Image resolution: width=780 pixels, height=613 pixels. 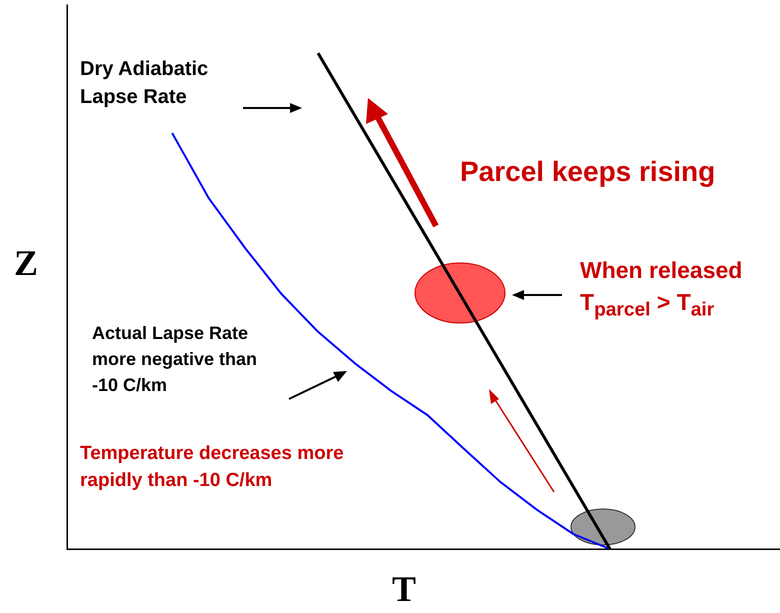 What do you see at coordinates (175, 359) in the screenshot?
I see `annotation: Actual Lapse Rate more negative than -10 C/km` at bounding box center [175, 359].